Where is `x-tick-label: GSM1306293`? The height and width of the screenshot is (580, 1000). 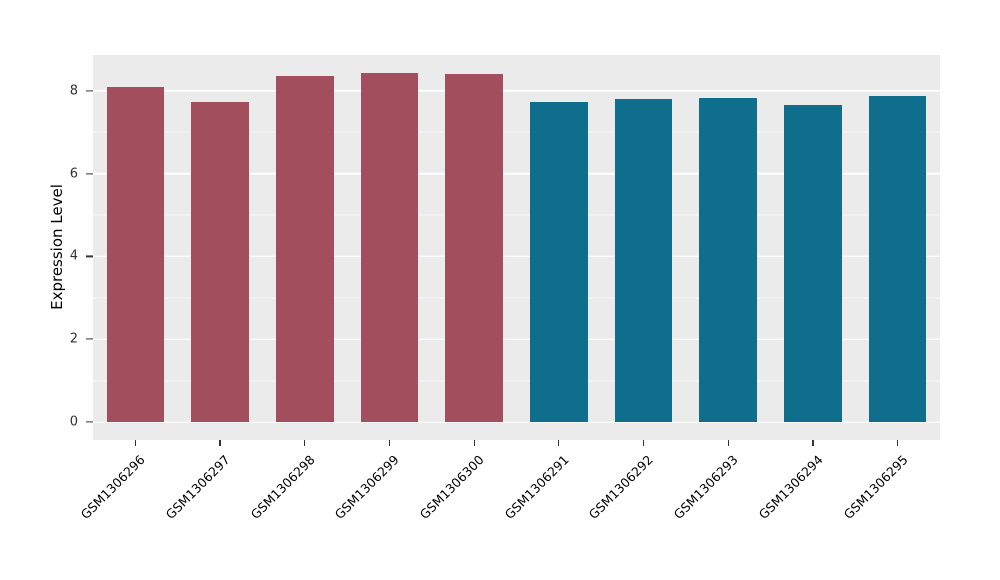 x-tick-label: GSM1306293 is located at coordinates (705, 487).